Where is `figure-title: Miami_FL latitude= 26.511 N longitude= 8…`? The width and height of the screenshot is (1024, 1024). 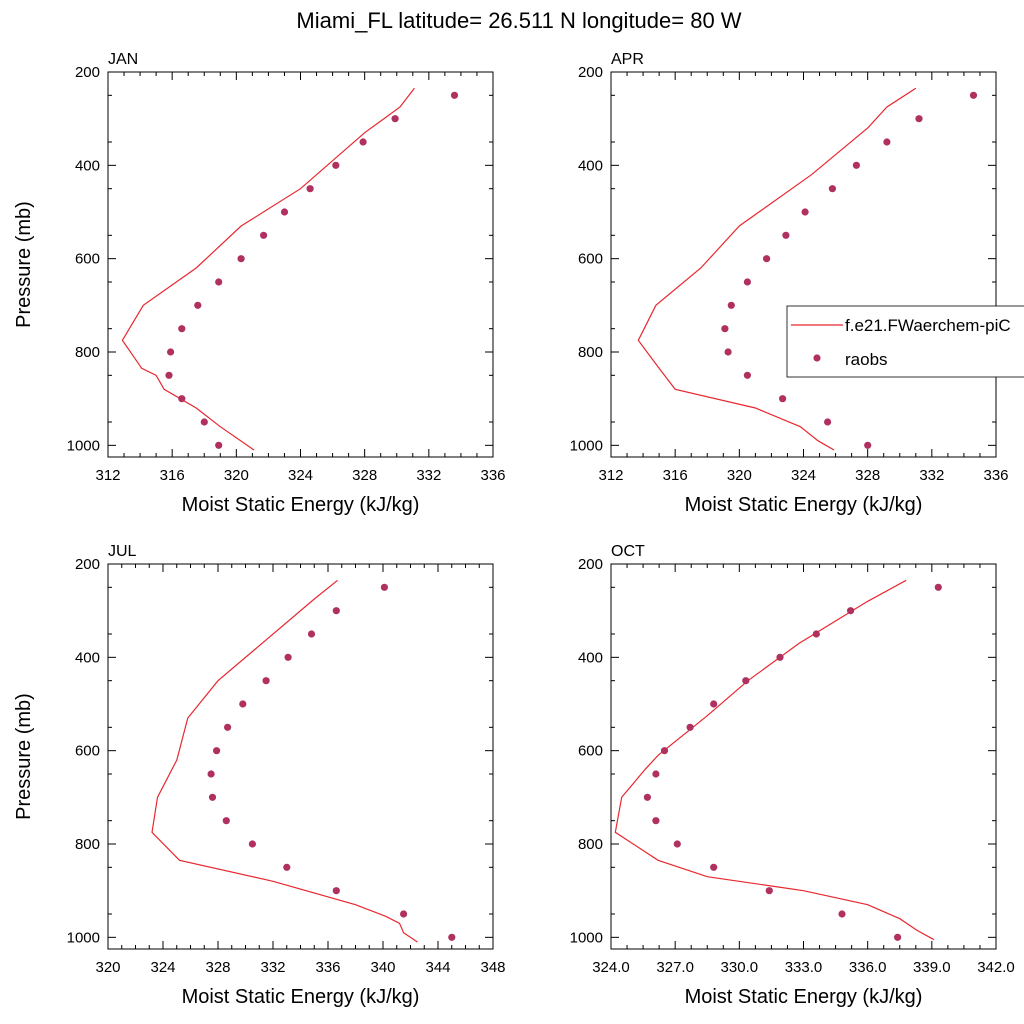
figure-title: Miami_FL latitude= 26.511 N longitude= 8… is located at coordinates (518, 20).